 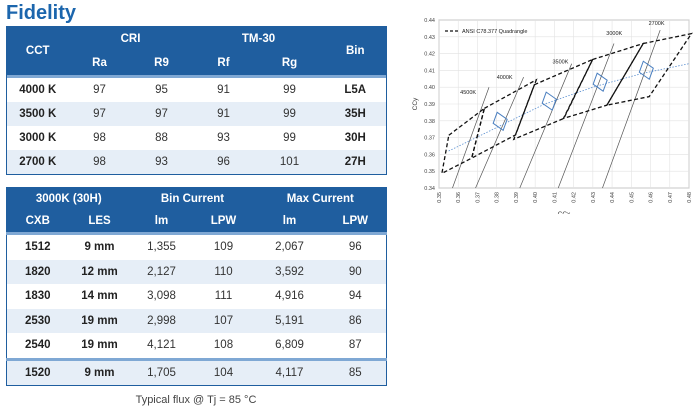 I want to click on x-tick-label: 0.47, so click(x=671, y=197).